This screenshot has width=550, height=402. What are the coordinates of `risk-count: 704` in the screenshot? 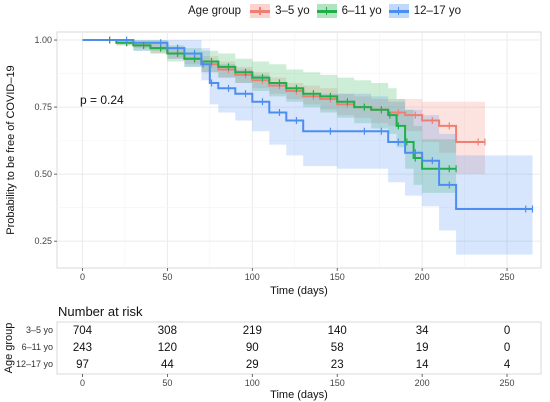 It's located at (83, 331).